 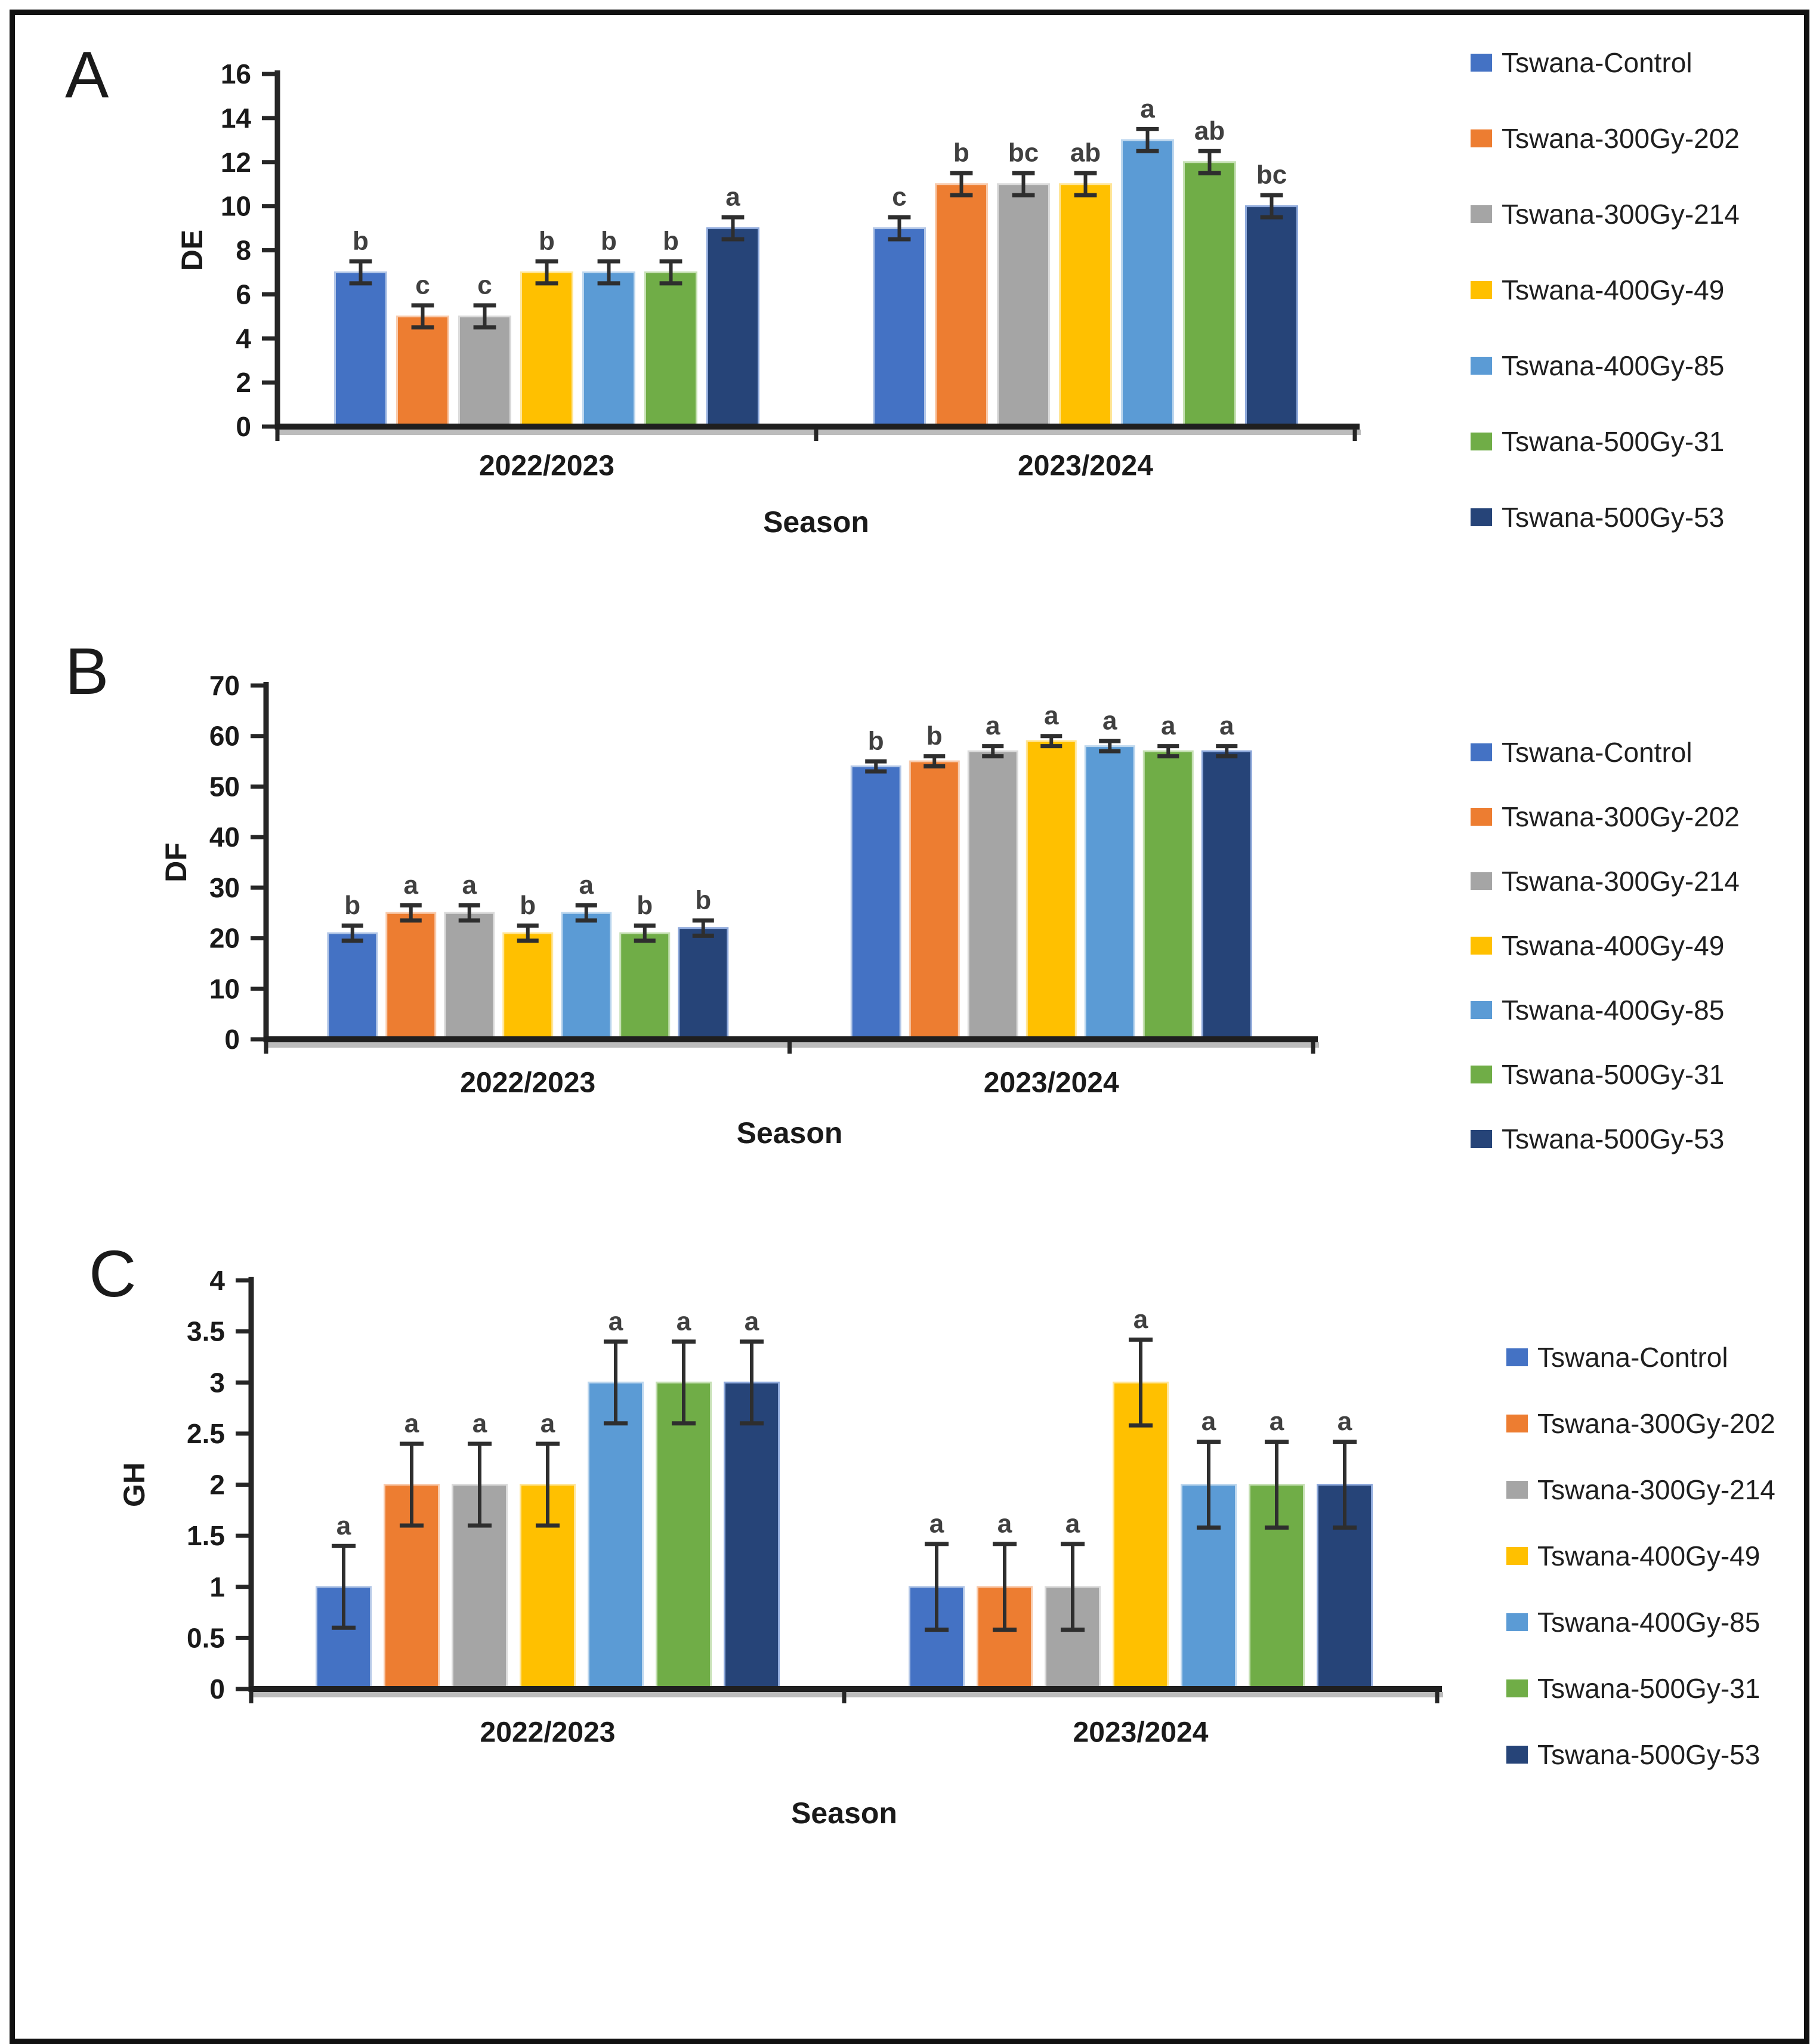 What do you see at coordinates (1613, 1074) in the screenshot?
I see `legend-label: Tswana-500Gy-31` at bounding box center [1613, 1074].